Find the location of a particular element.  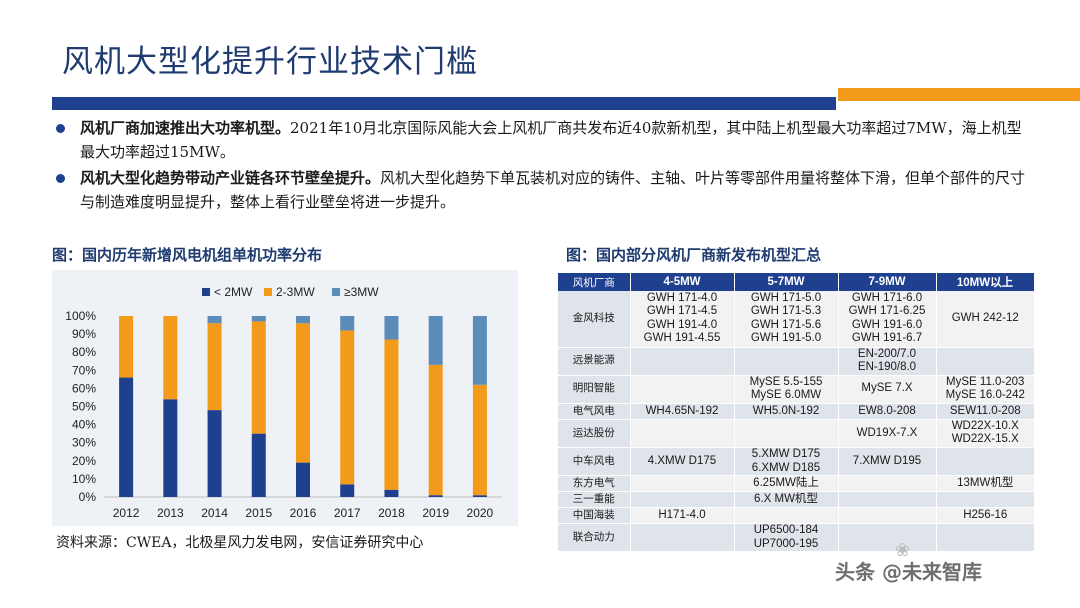

model-cell: 5.XMW D175 6.XMW D185 is located at coordinates (785, 462).